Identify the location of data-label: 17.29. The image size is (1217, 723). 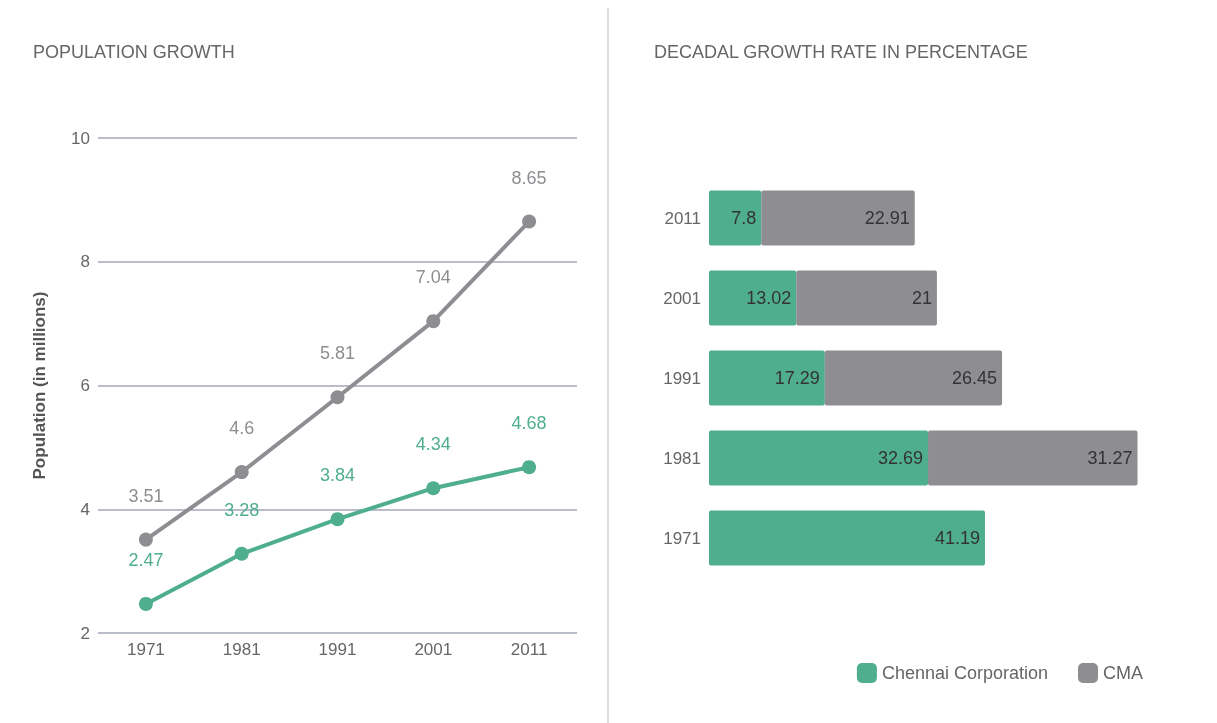
(797, 378).